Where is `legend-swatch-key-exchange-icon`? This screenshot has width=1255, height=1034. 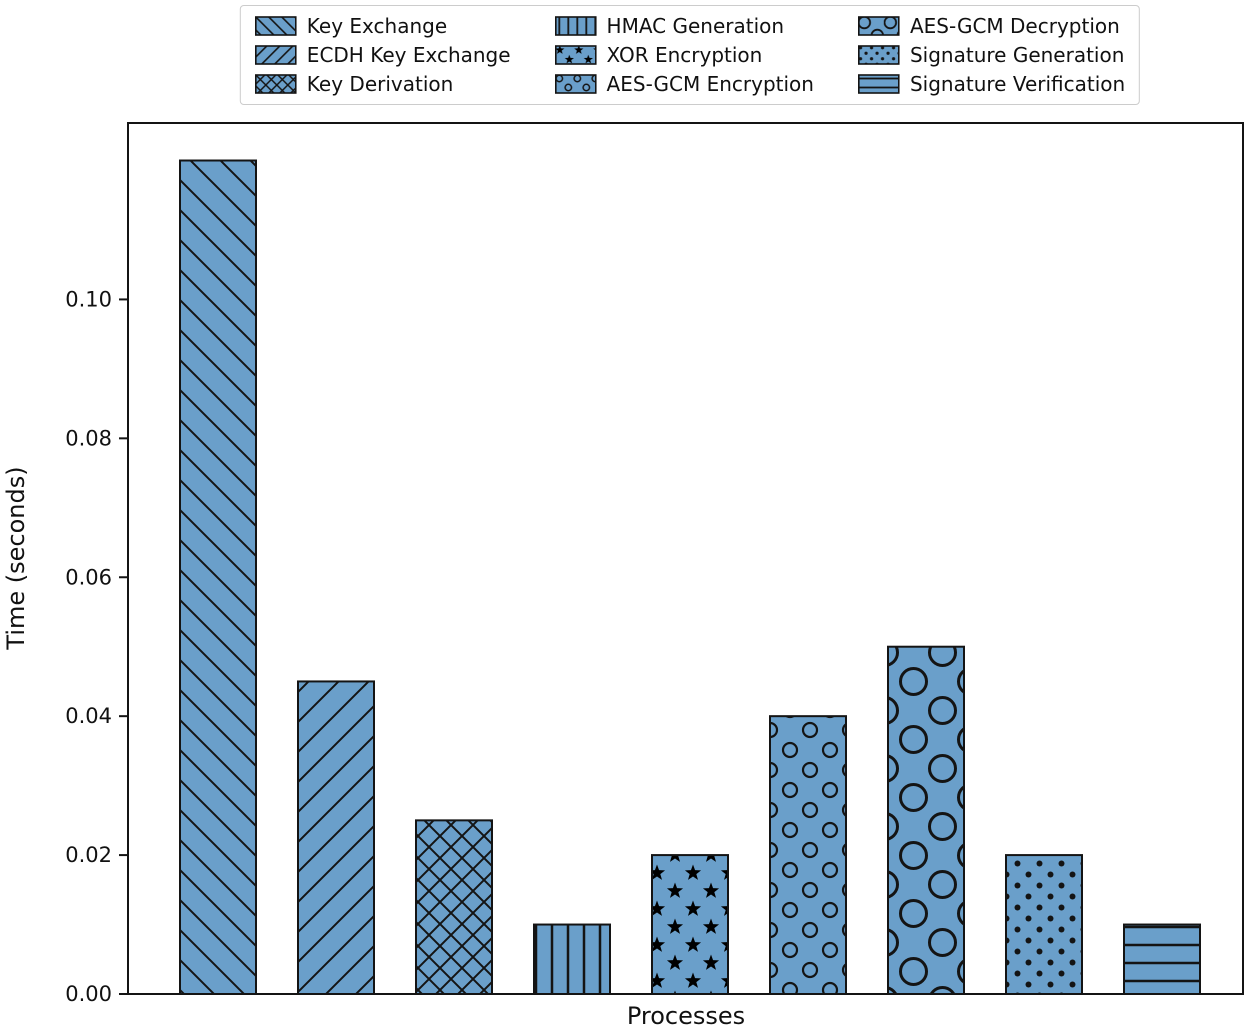
legend-swatch-key-exchange-icon is located at coordinates (276, 26).